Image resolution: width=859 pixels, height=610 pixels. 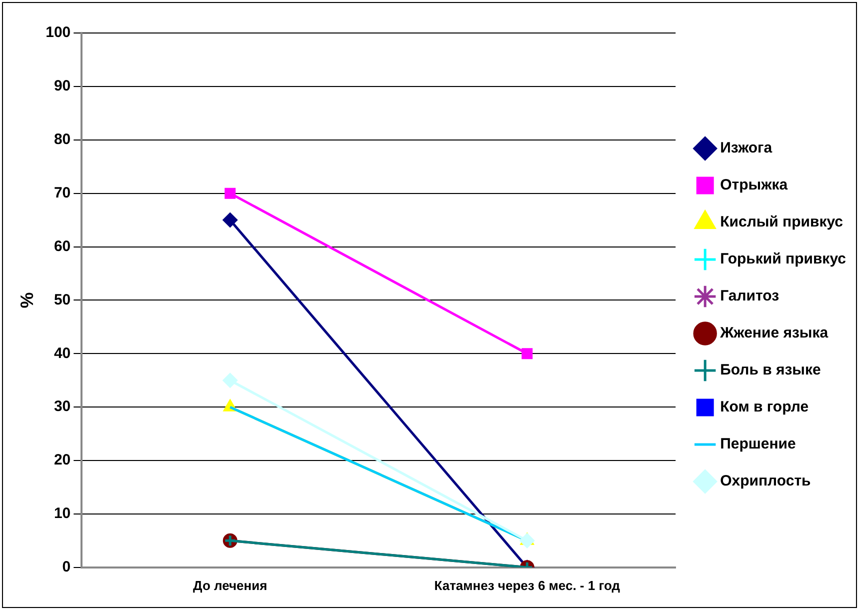 I want to click on legend-label: Ком в горле, so click(x=764, y=407).